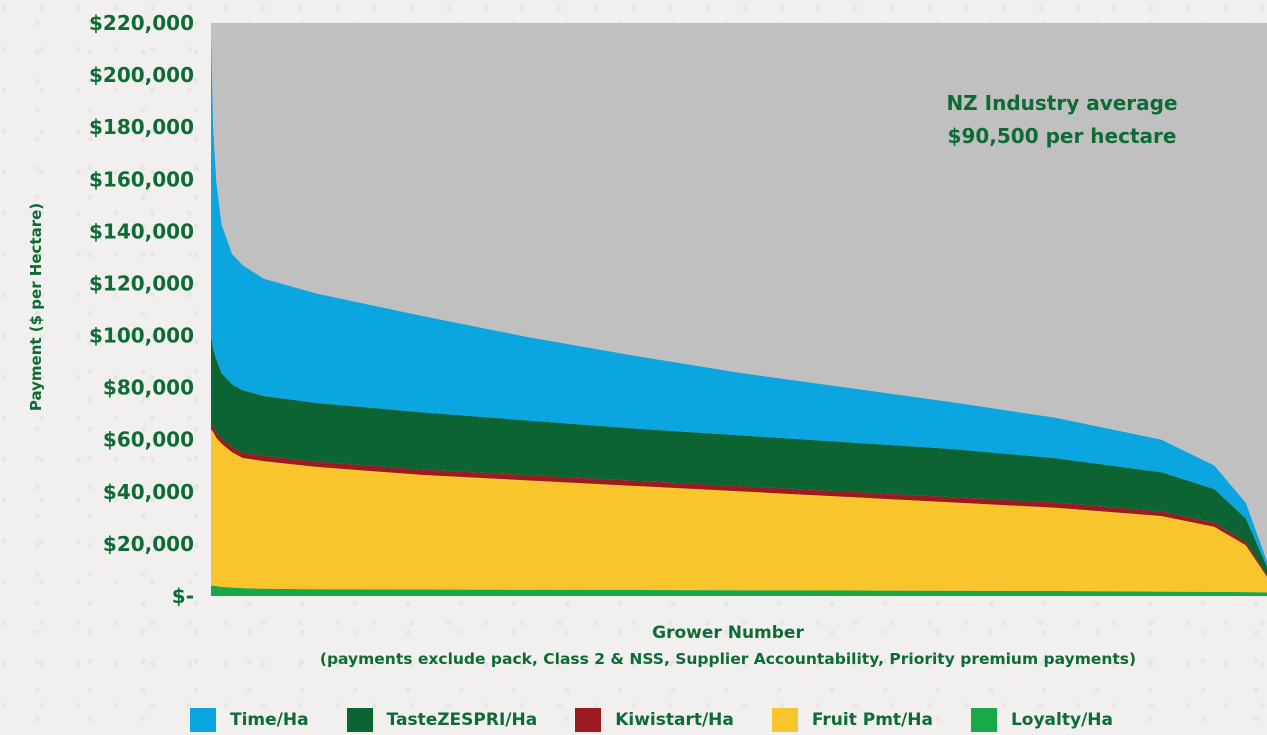  Describe the element at coordinates (141, 23) in the screenshot. I see `y-tick-label: $220,000` at that location.